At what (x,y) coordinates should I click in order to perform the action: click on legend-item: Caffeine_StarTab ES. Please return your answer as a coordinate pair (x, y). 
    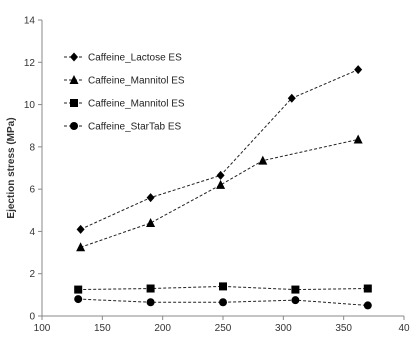
    Looking at the image, I should click on (123, 127).